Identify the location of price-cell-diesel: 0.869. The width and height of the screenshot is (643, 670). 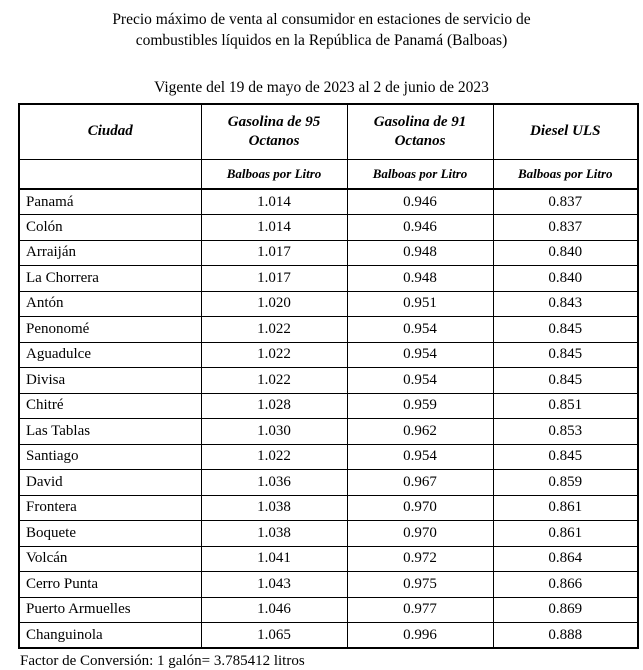
(565, 609).